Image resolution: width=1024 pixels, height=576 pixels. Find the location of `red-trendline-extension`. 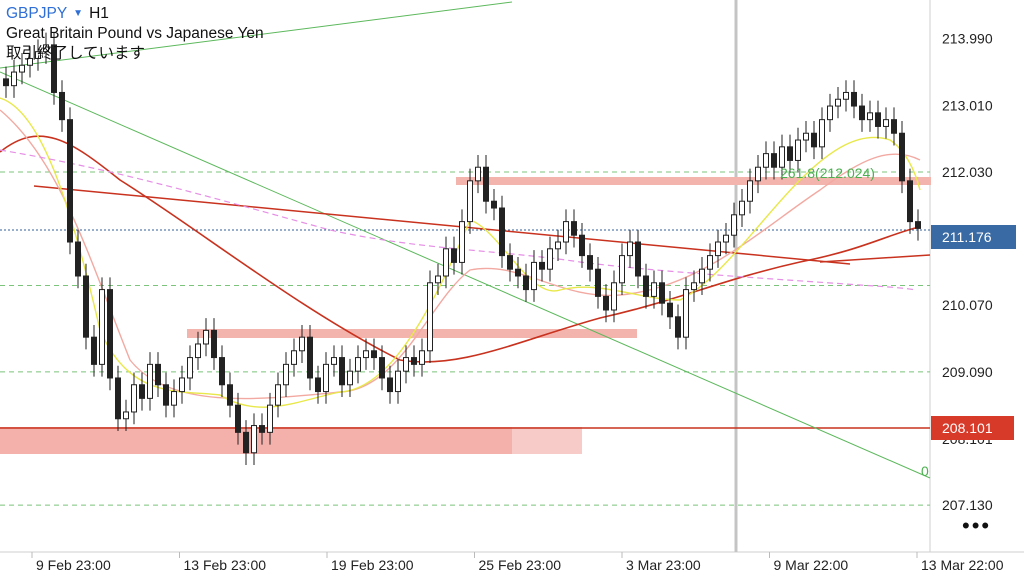

red-trendline-extension is located at coordinates (875, 258).